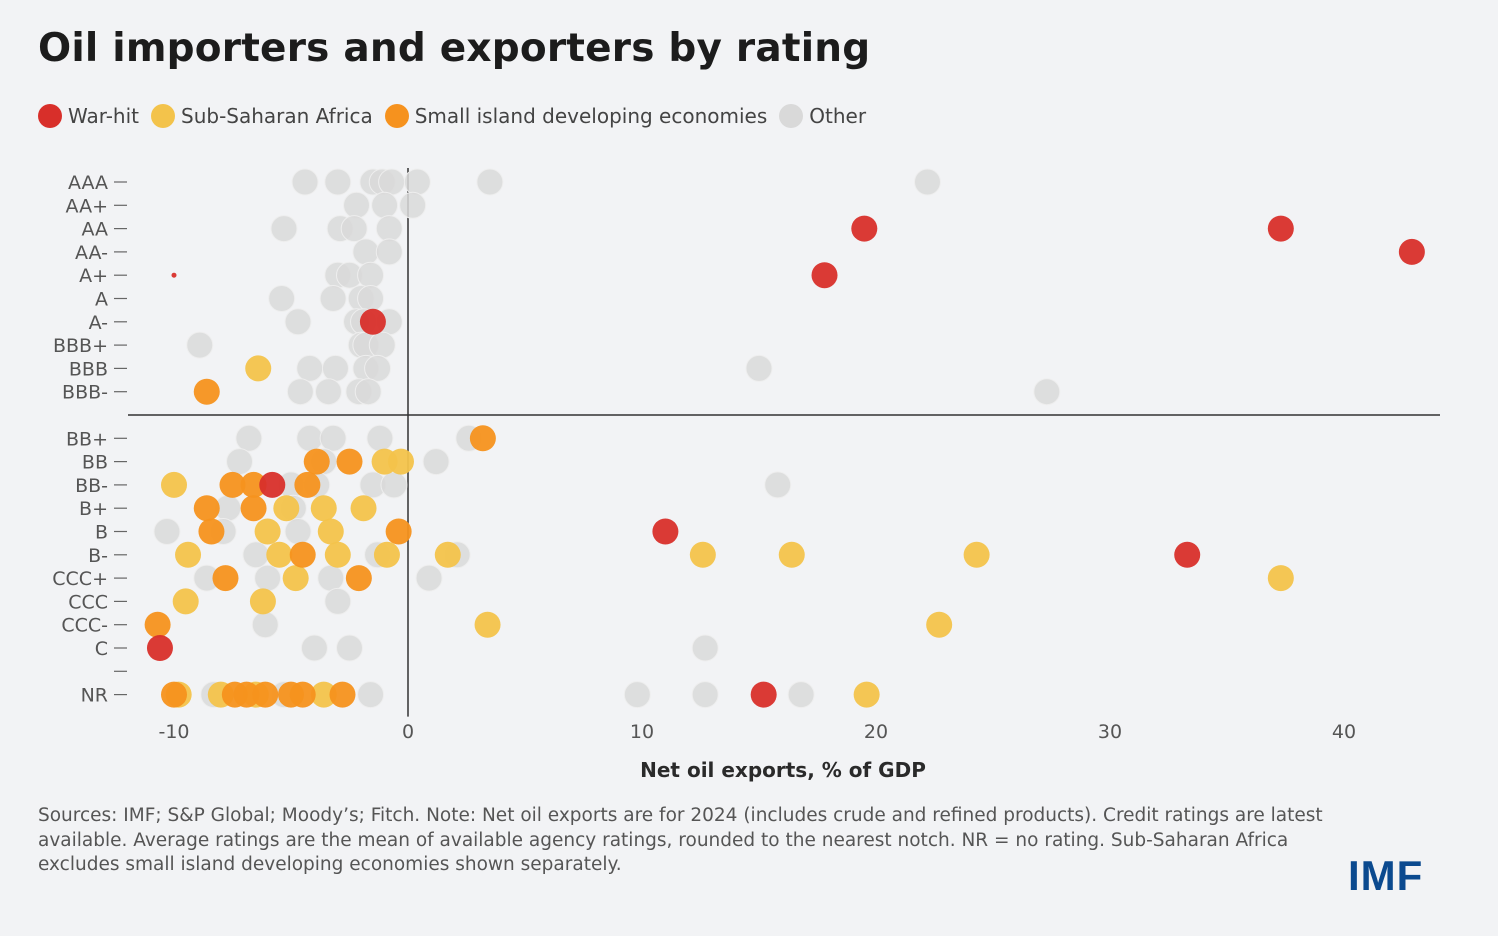  I want to click on y-tick-label: BBB, so click(88, 369).